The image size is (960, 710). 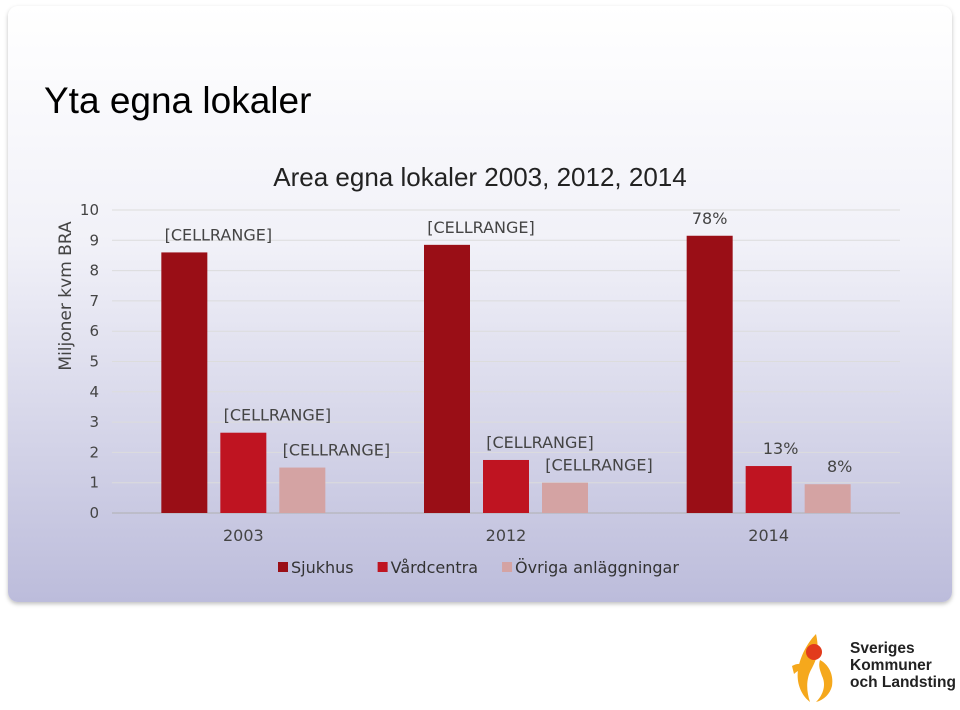 What do you see at coordinates (812, 668) in the screenshot?
I see `logo-figure-icon` at bounding box center [812, 668].